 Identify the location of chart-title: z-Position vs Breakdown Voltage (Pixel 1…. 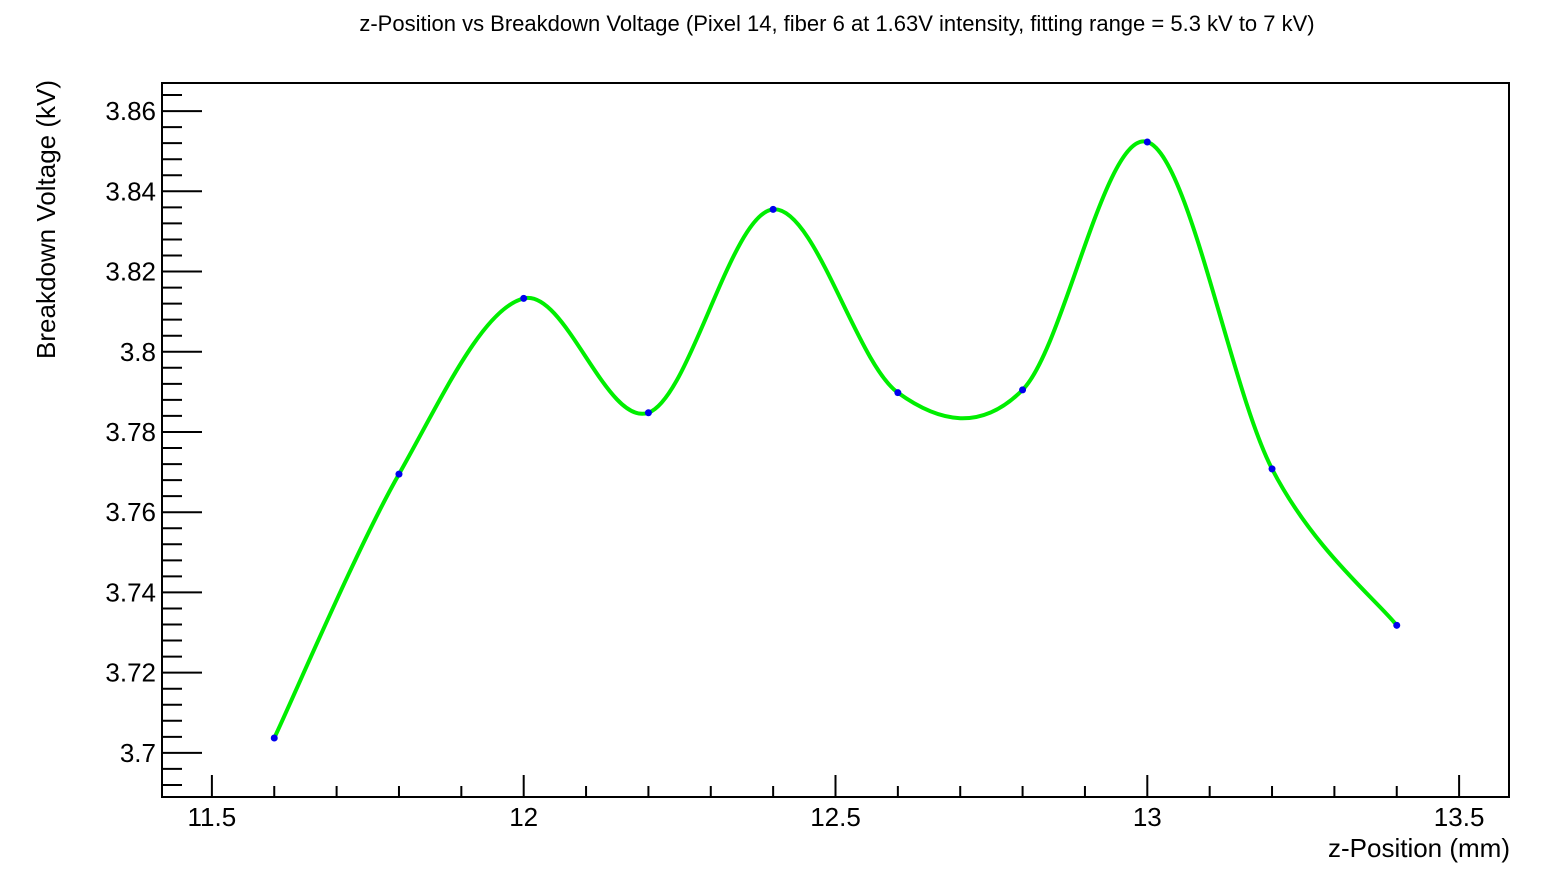
(836, 23).